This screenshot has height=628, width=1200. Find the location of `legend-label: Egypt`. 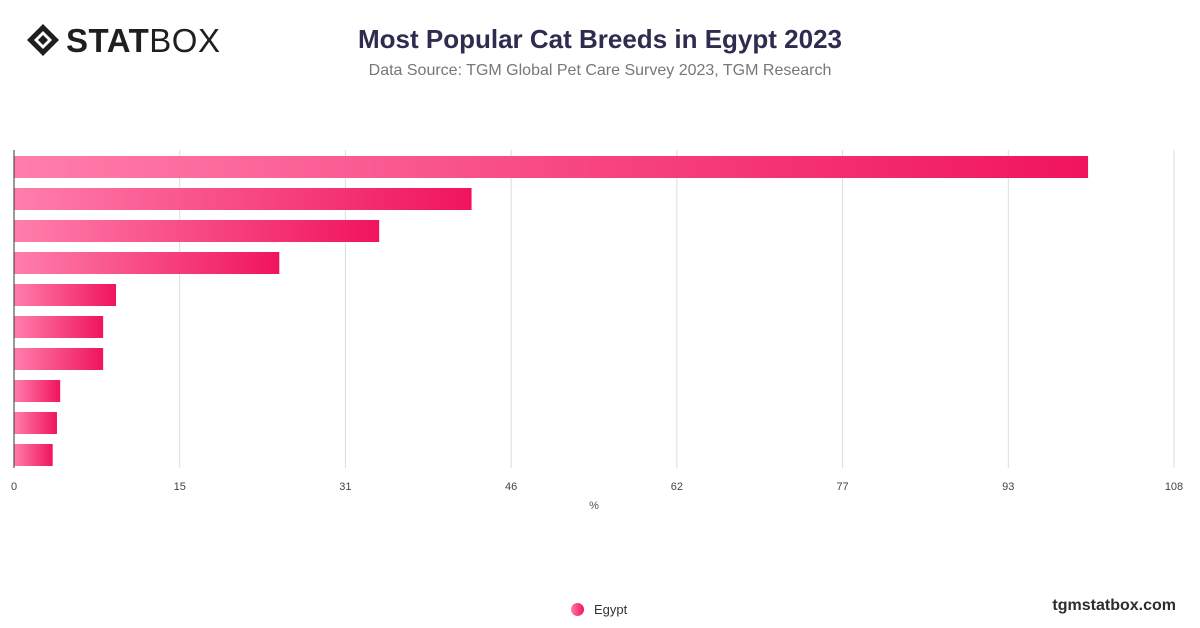

legend-label: Egypt is located at coordinates (611, 609).